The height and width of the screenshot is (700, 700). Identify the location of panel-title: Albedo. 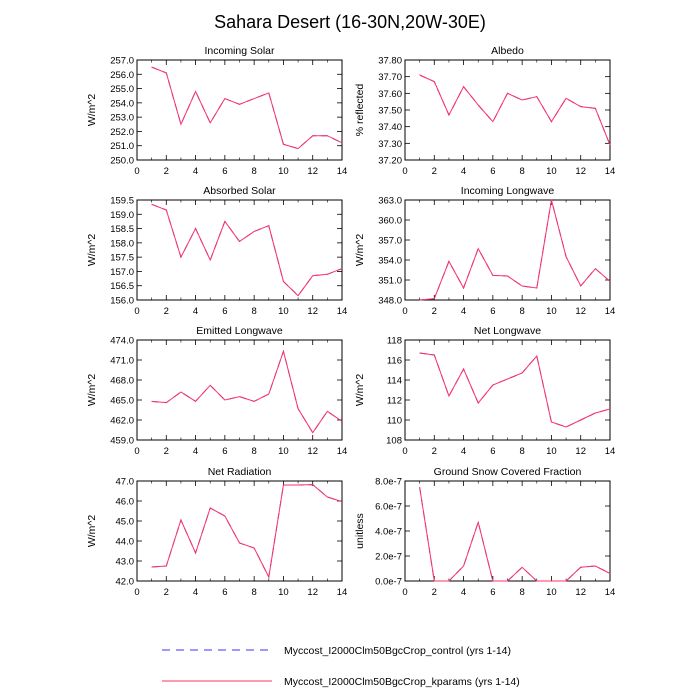
(507, 51).